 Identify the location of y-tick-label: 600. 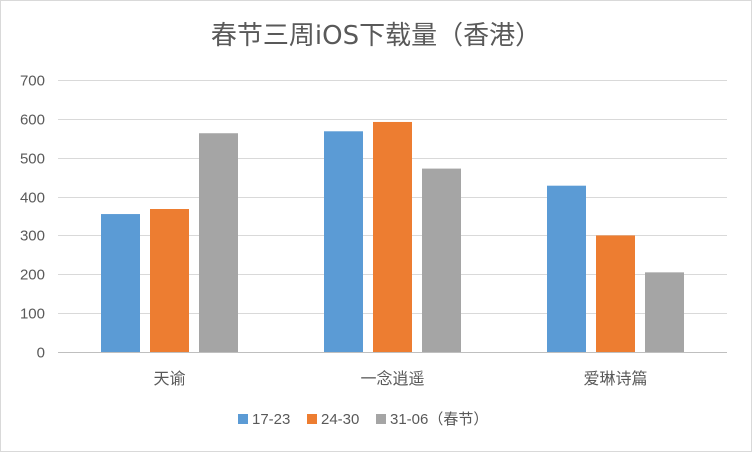
(32, 120).